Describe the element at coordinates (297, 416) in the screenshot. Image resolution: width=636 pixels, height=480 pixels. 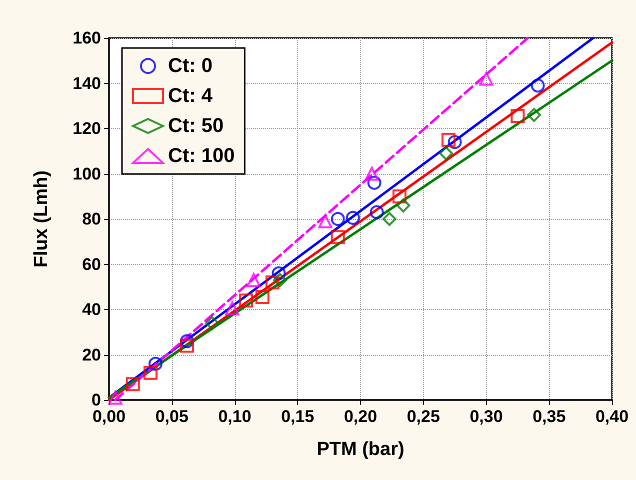
I see `x-tick-label: 0,15` at that location.